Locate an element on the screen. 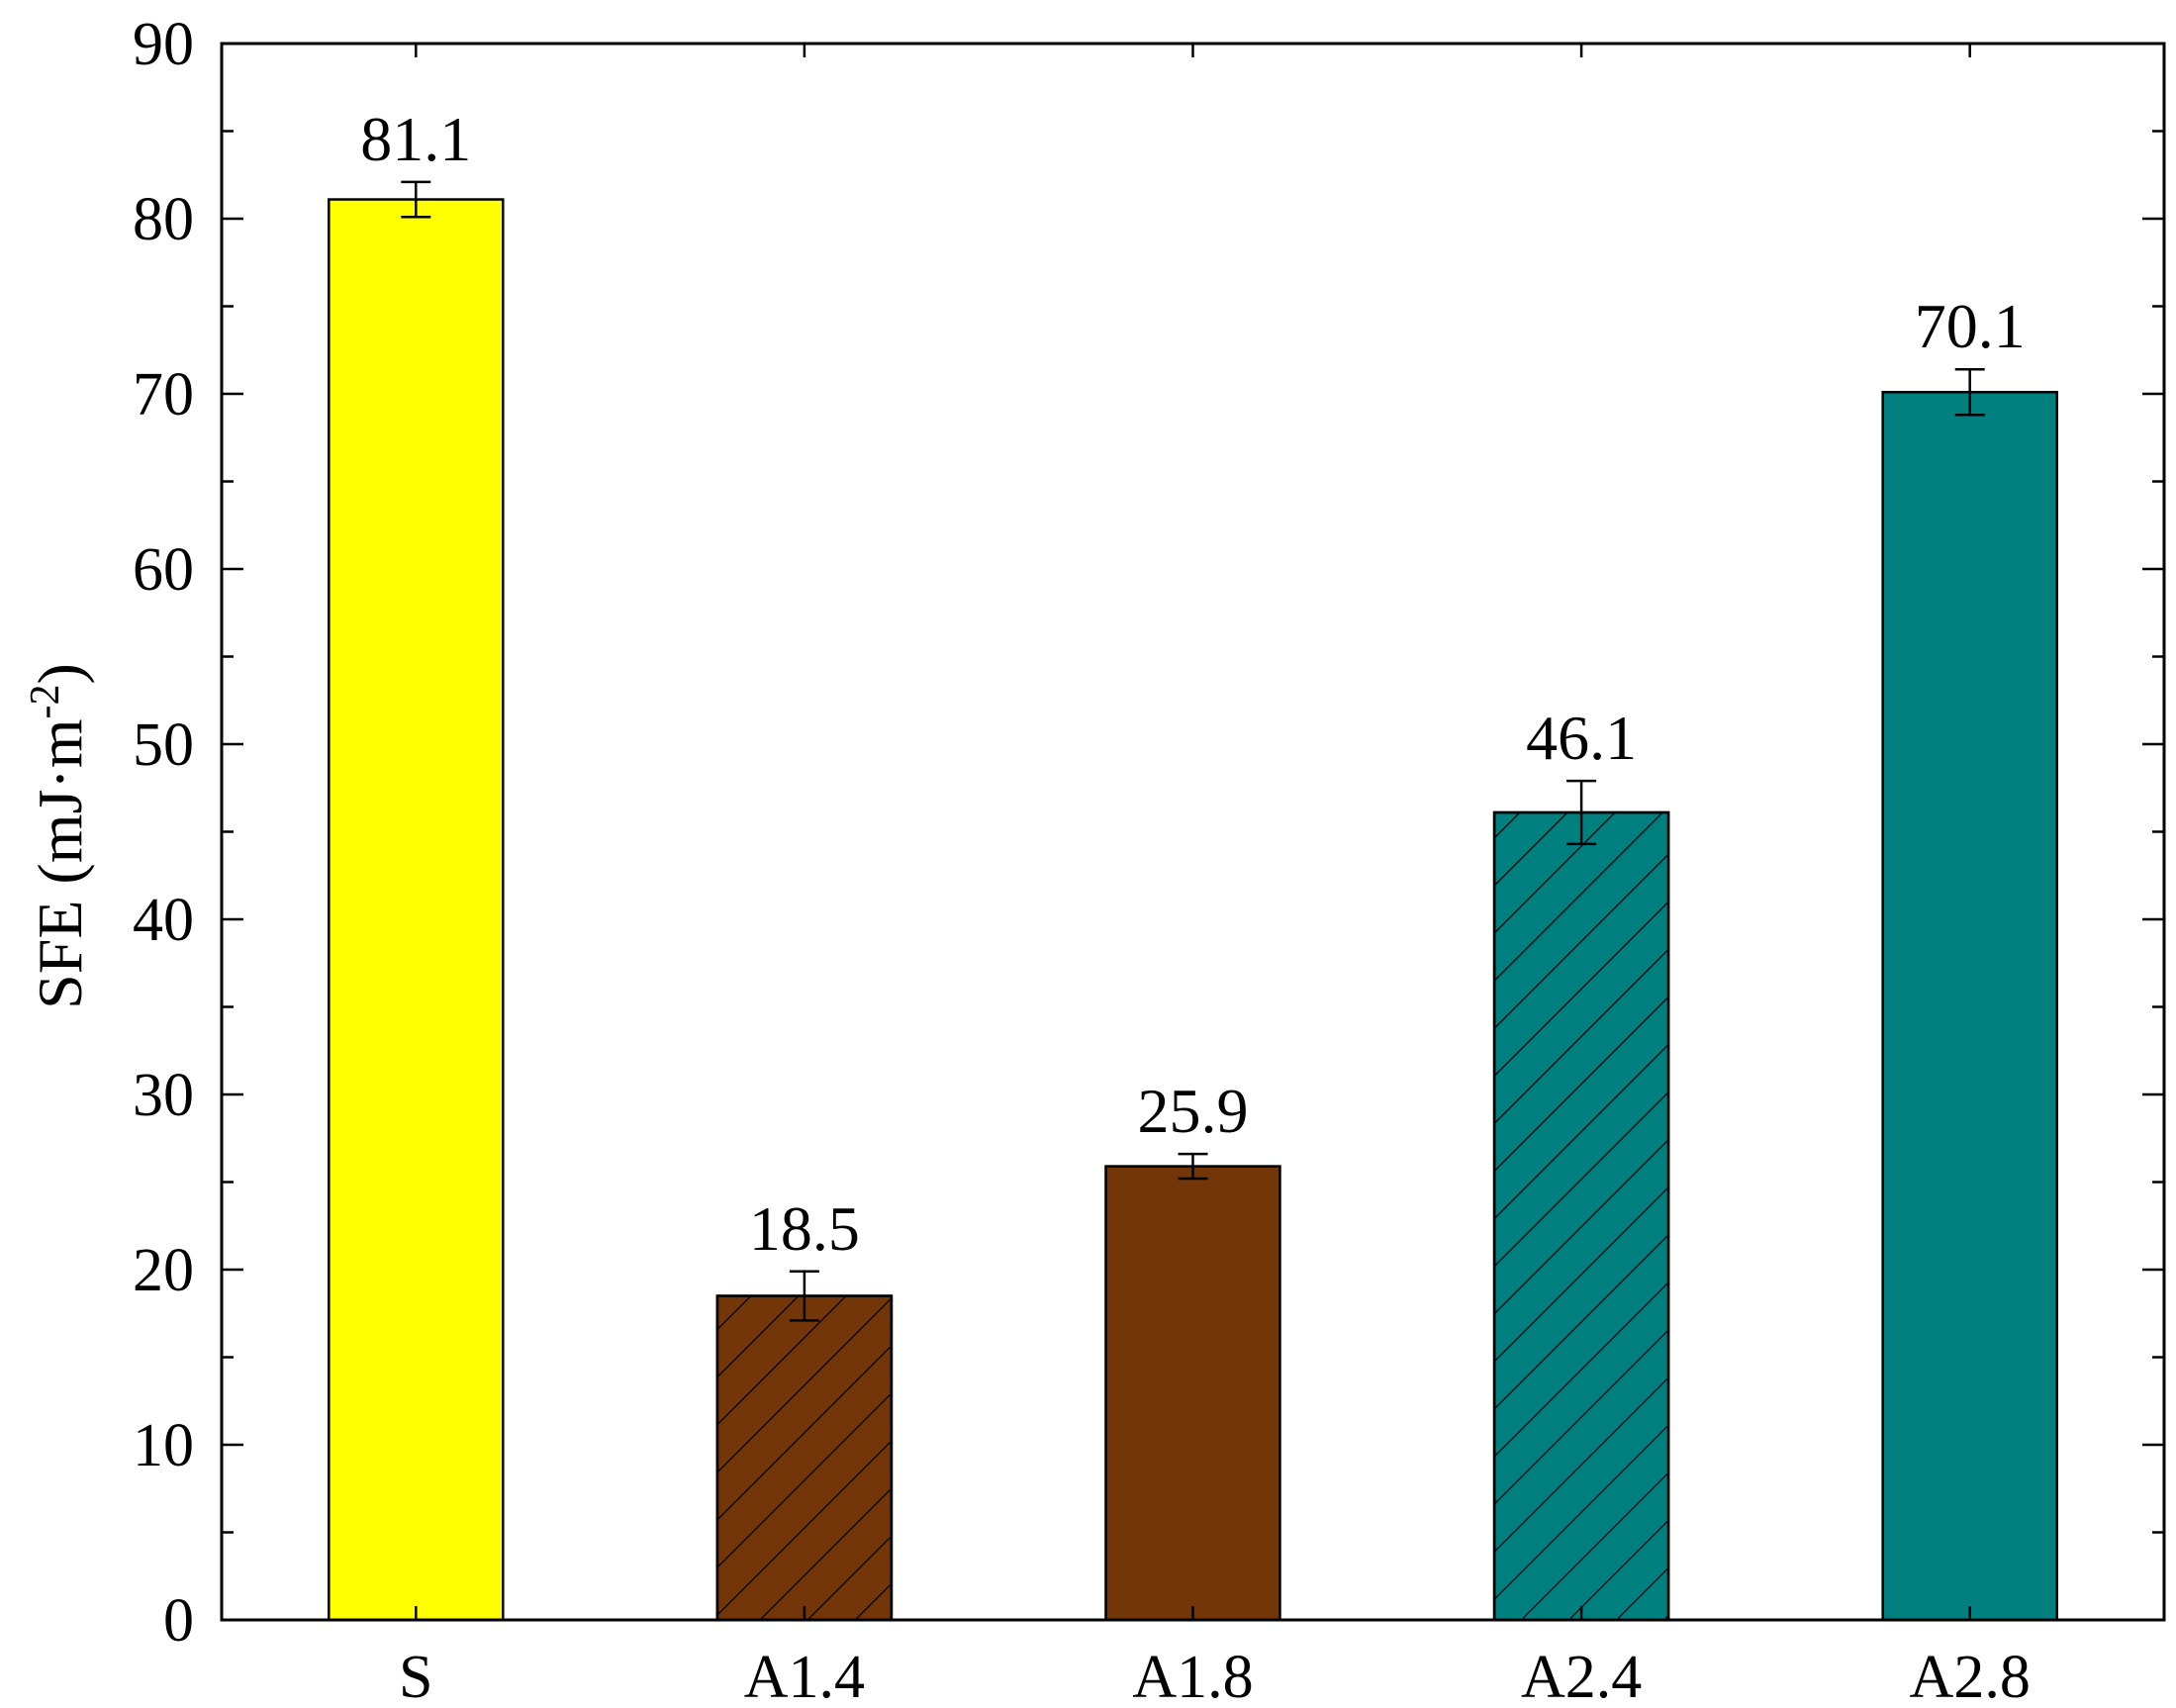 Image resolution: width=2176 pixels, height=1708 pixels. y-tick-label-0: 0 is located at coordinates (178, 1621).